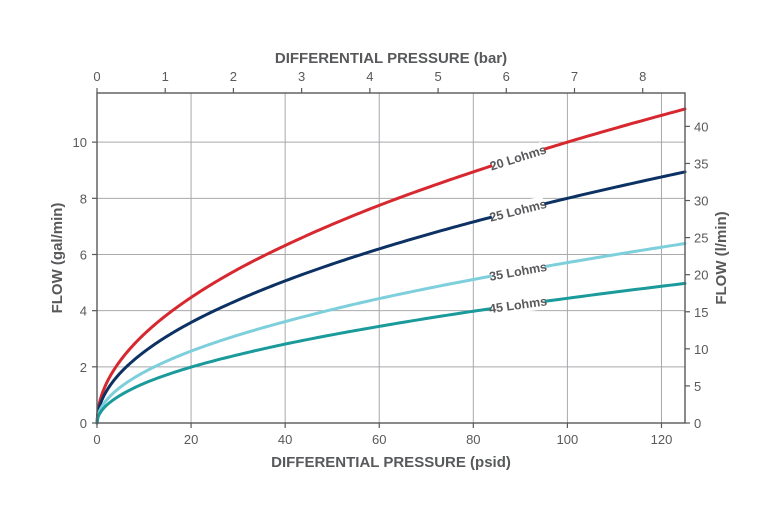 Image resolution: width=780 pixels, height=520 pixels. What do you see at coordinates (165, 76) in the screenshot?
I see `x-top-tick-label: 1` at bounding box center [165, 76].